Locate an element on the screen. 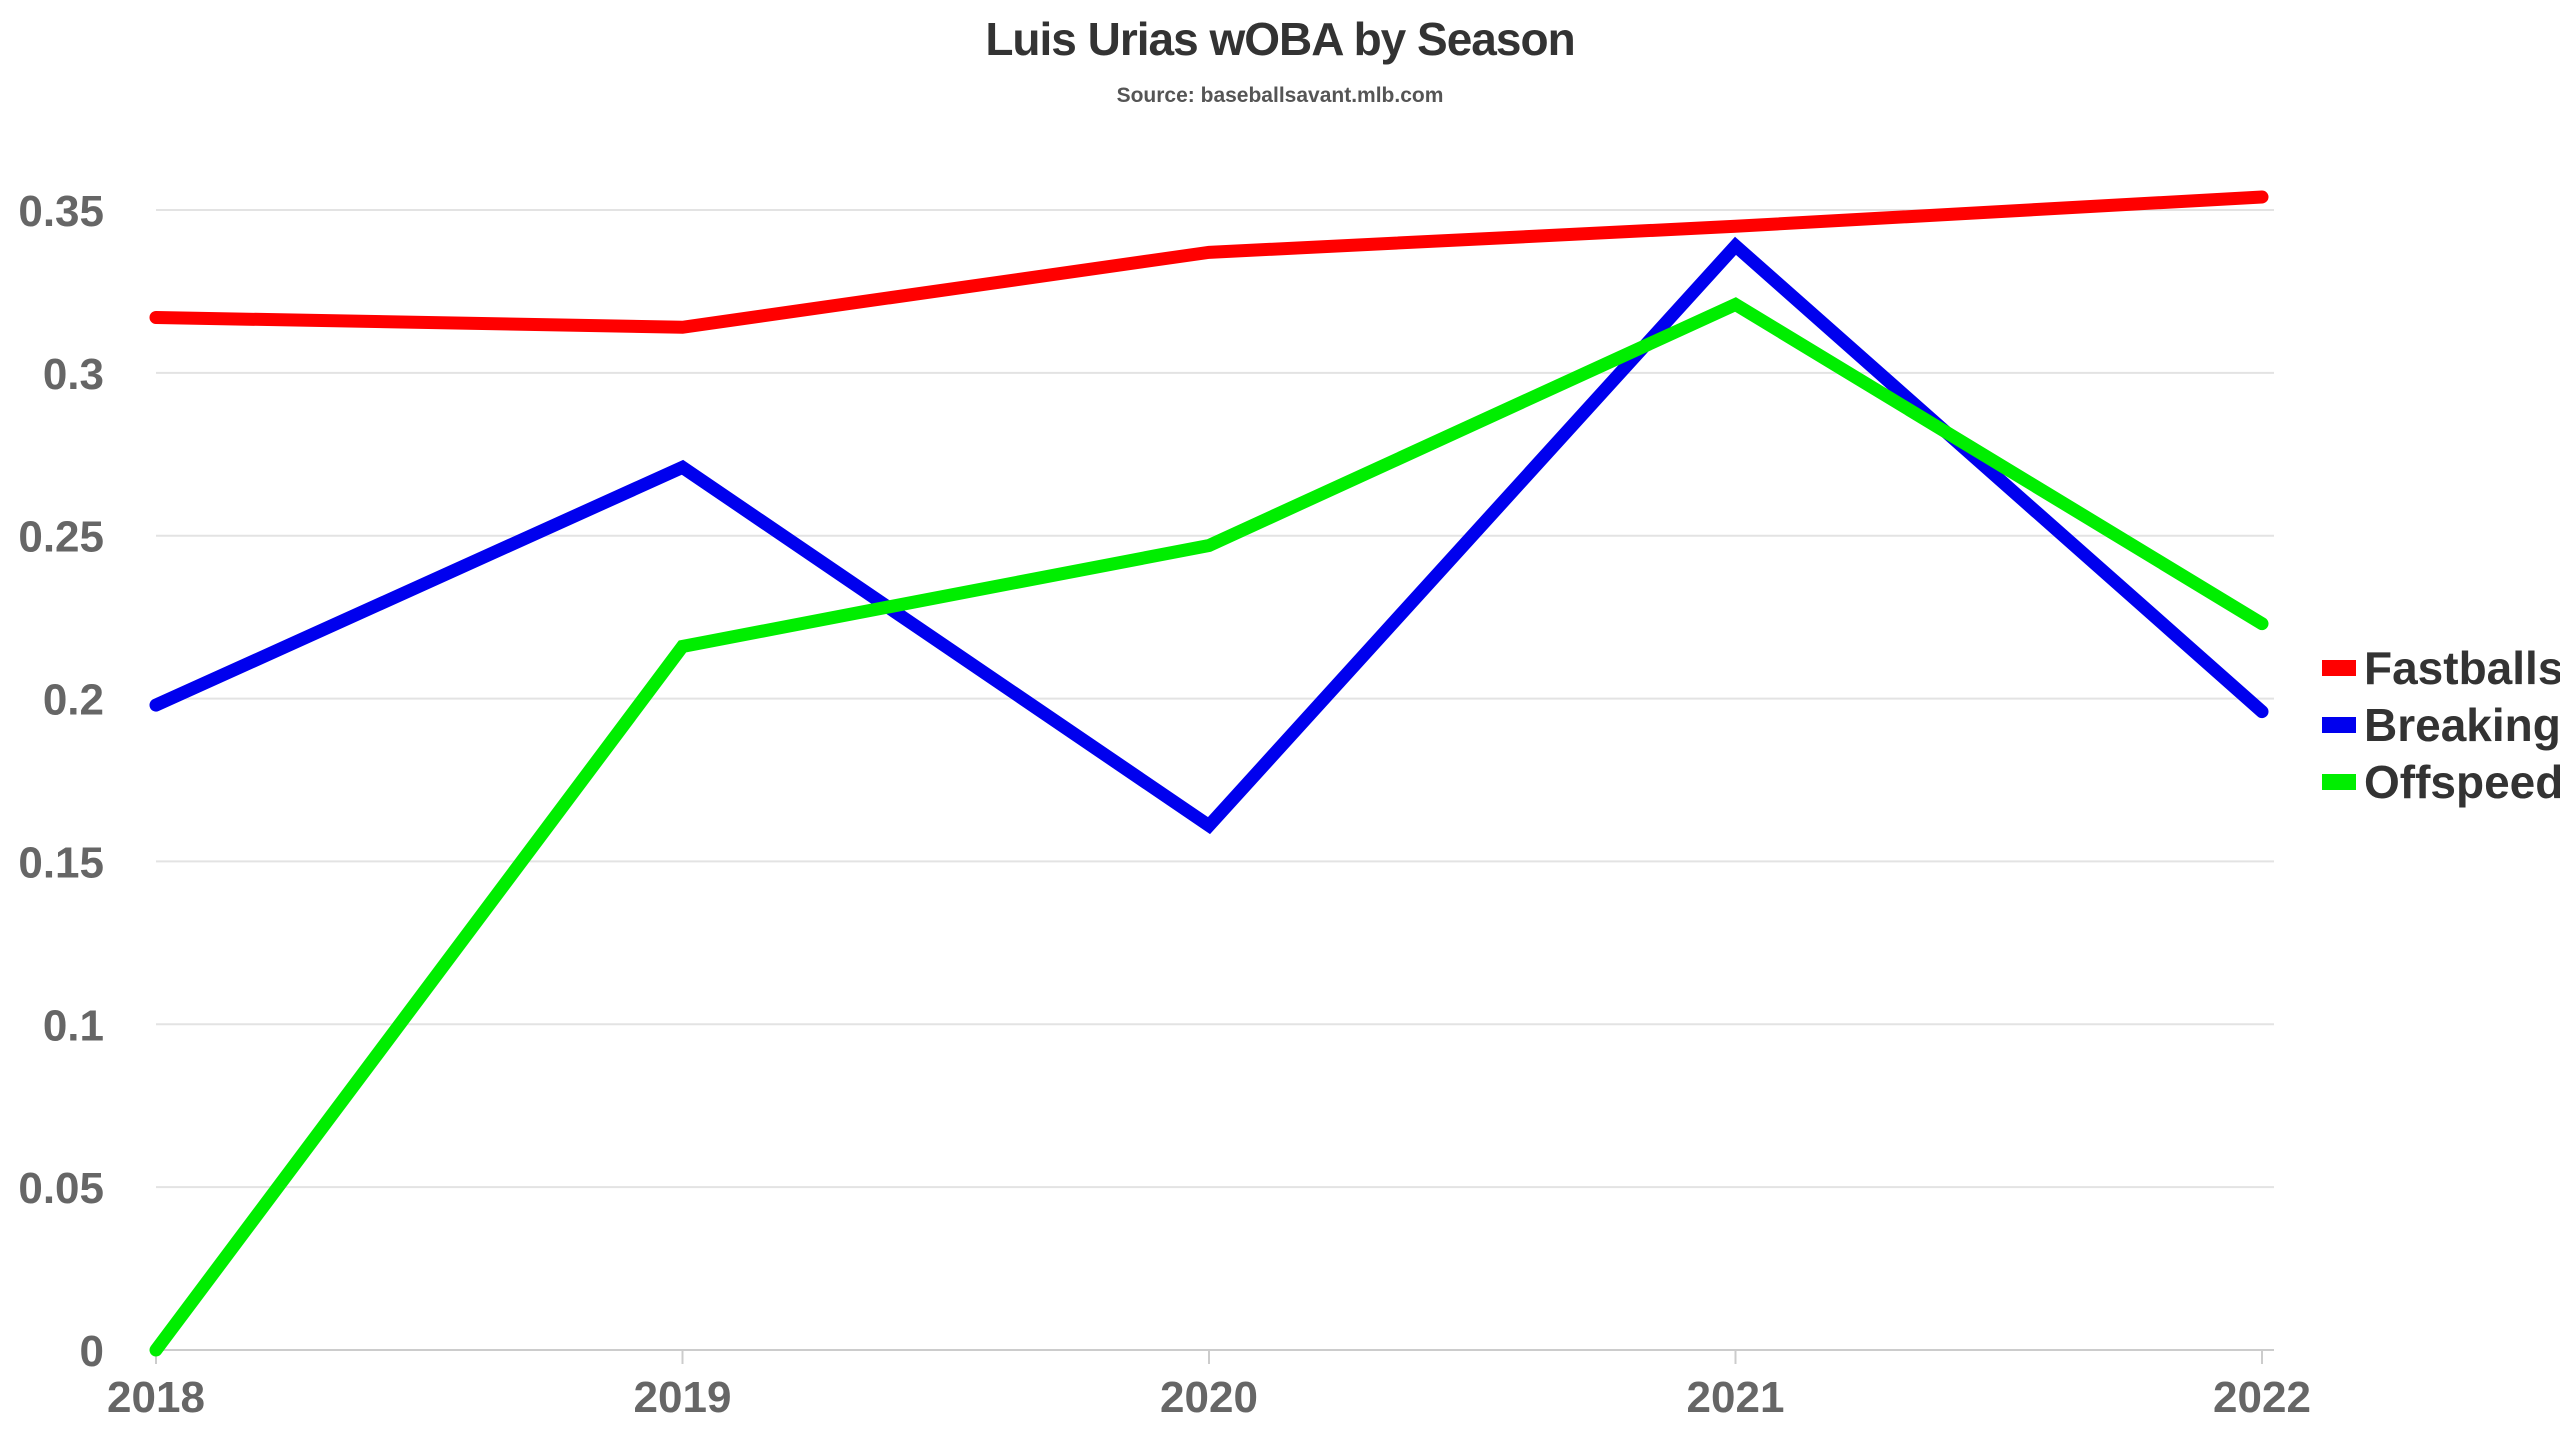 The height and width of the screenshot is (1440, 2560). x-tick-label: 2018 is located at coordinates (156, 1397).